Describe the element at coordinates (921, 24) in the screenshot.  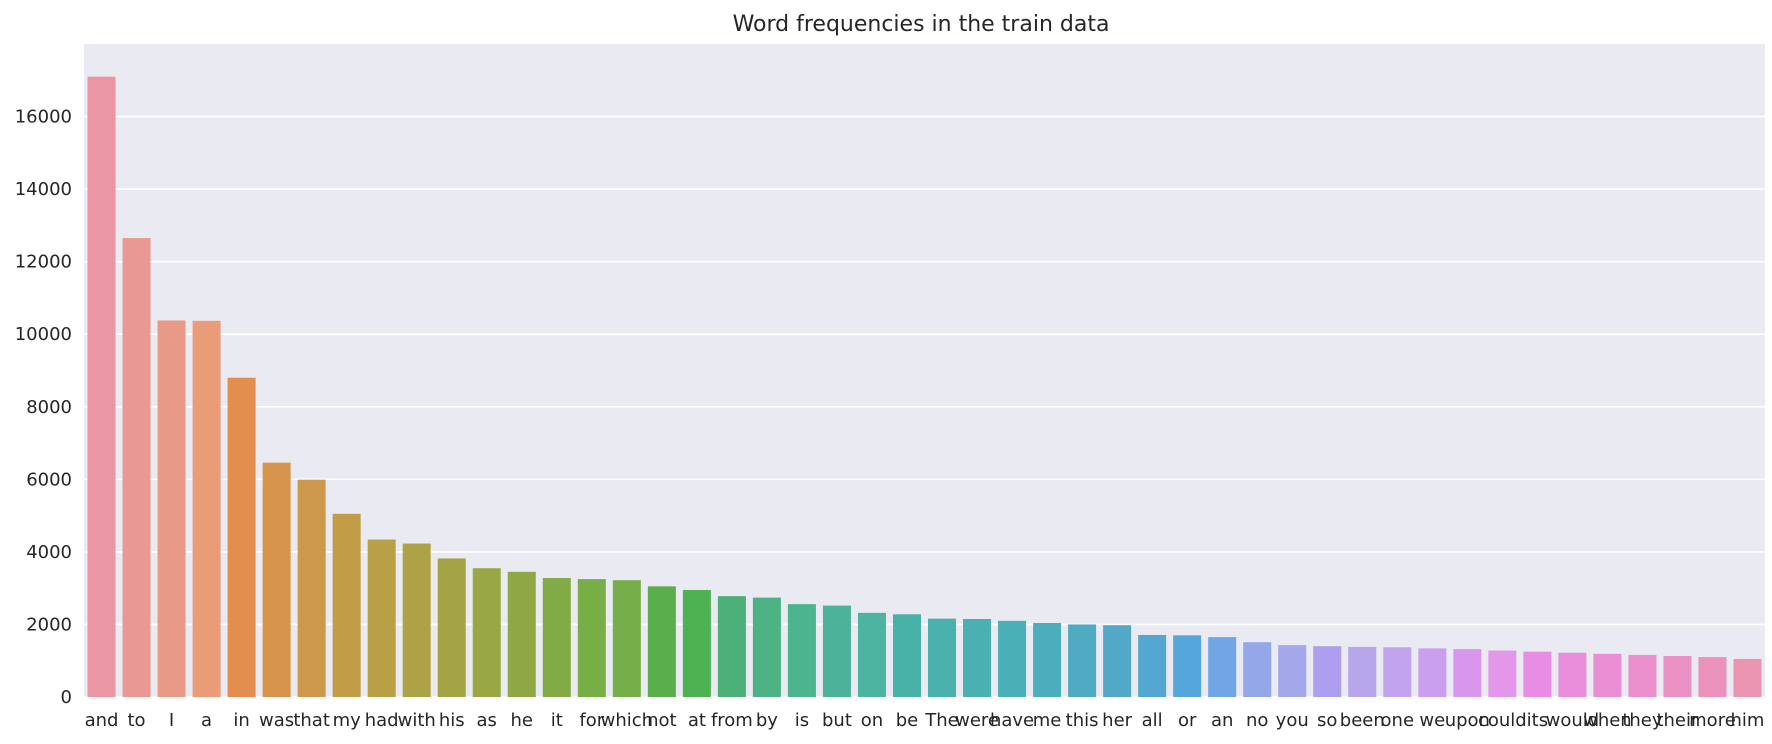
I see `chart-title: Word frequencies in the train data` at that location.